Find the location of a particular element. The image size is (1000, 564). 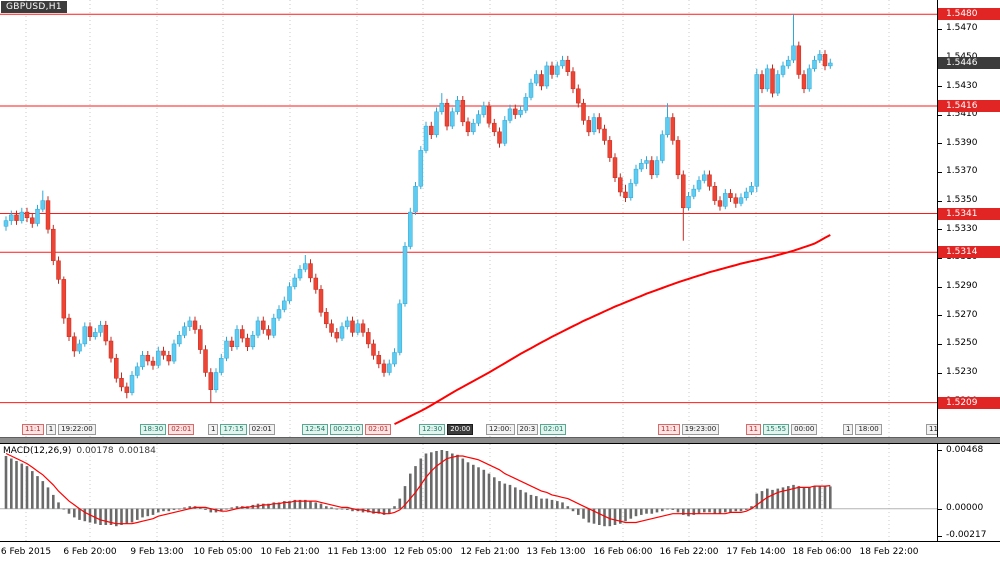

time-marker: 02:01 is located at coordinates (181, 429).